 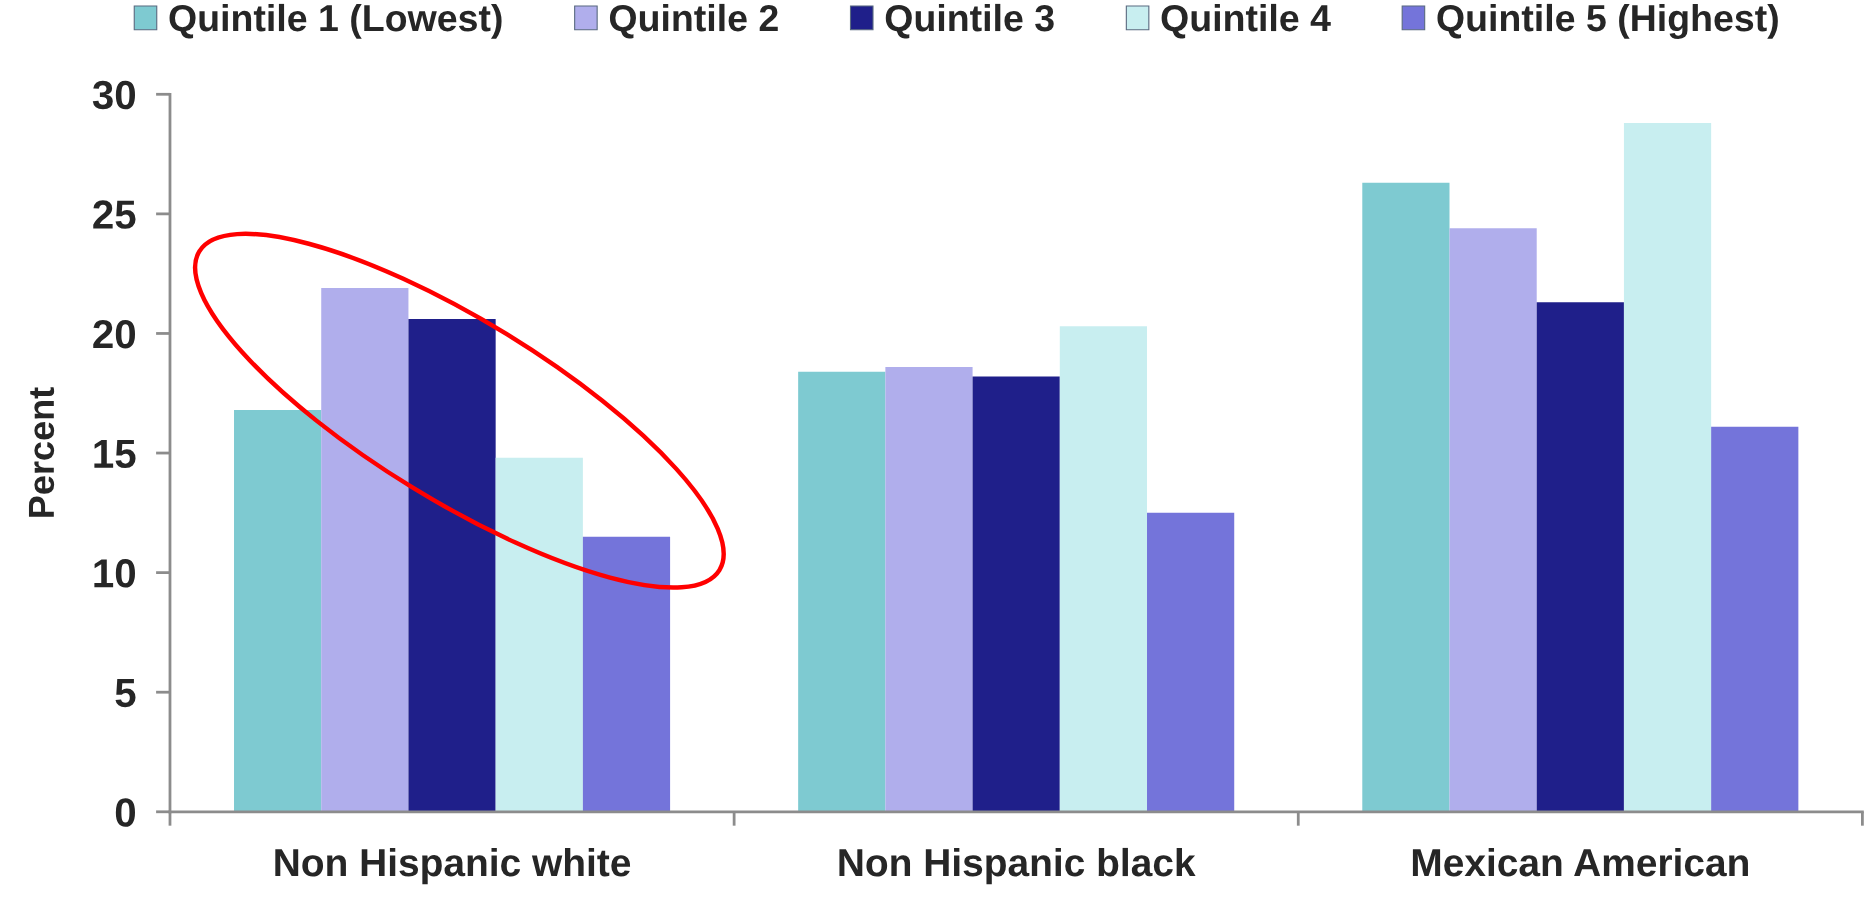 I want to click on x-tick-label: Mexican American, so click(x=1580, y=862).